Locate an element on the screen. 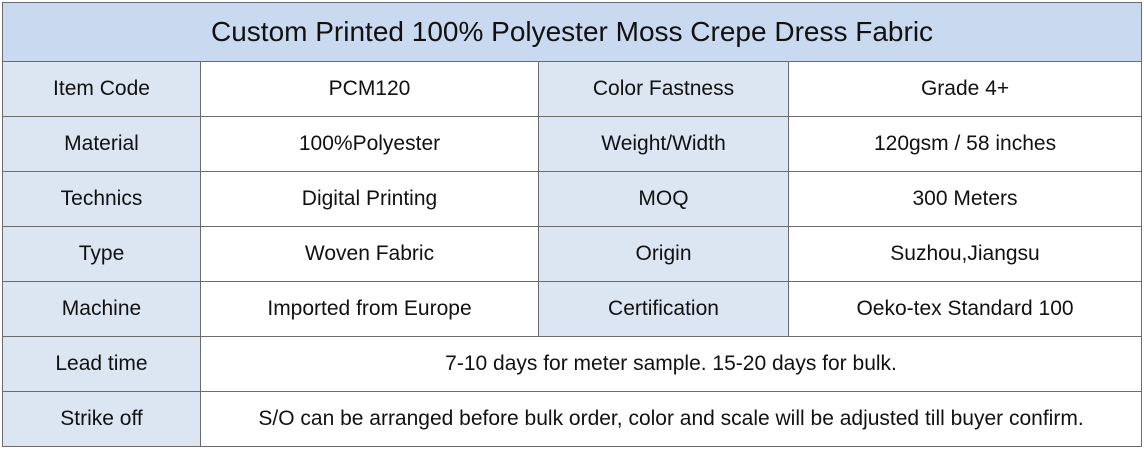 The width and height of the screenshot is (1144, 455). table-row: Item Code PCM120 Color Fastness Grade 4+ is located at coordinates (572, 89).